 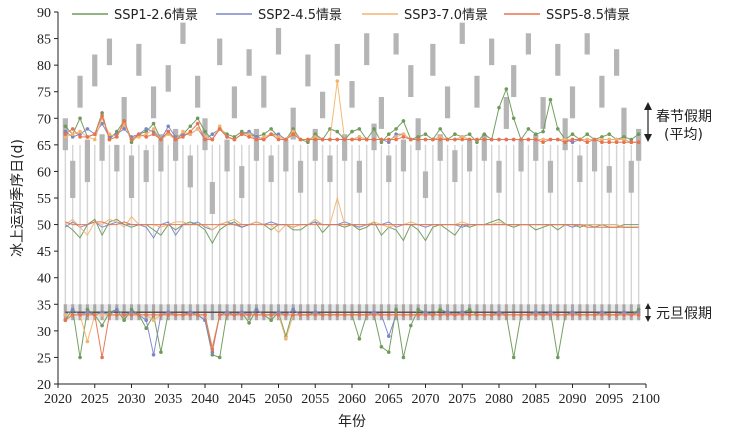 What do you see at coordinates (352, 422) in the screenshot?
I see `x-axis-title: 年份` at bounding box center [352, 422].